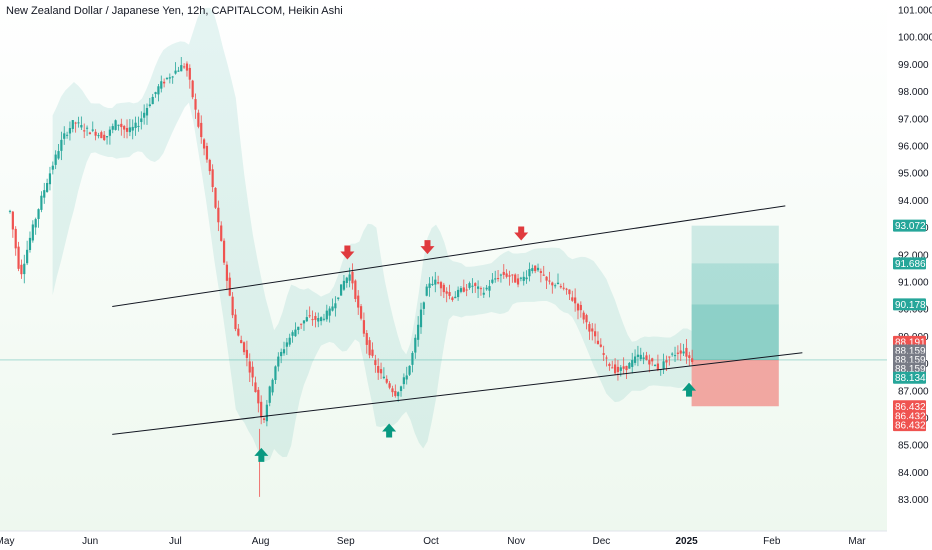 Image resolution: width=932 pixels, height=550 pixels. What do you see at coordinates (857, 541) in the screenshot?
I see `x-tick-label: Mar` at bounding box center [857, 541].